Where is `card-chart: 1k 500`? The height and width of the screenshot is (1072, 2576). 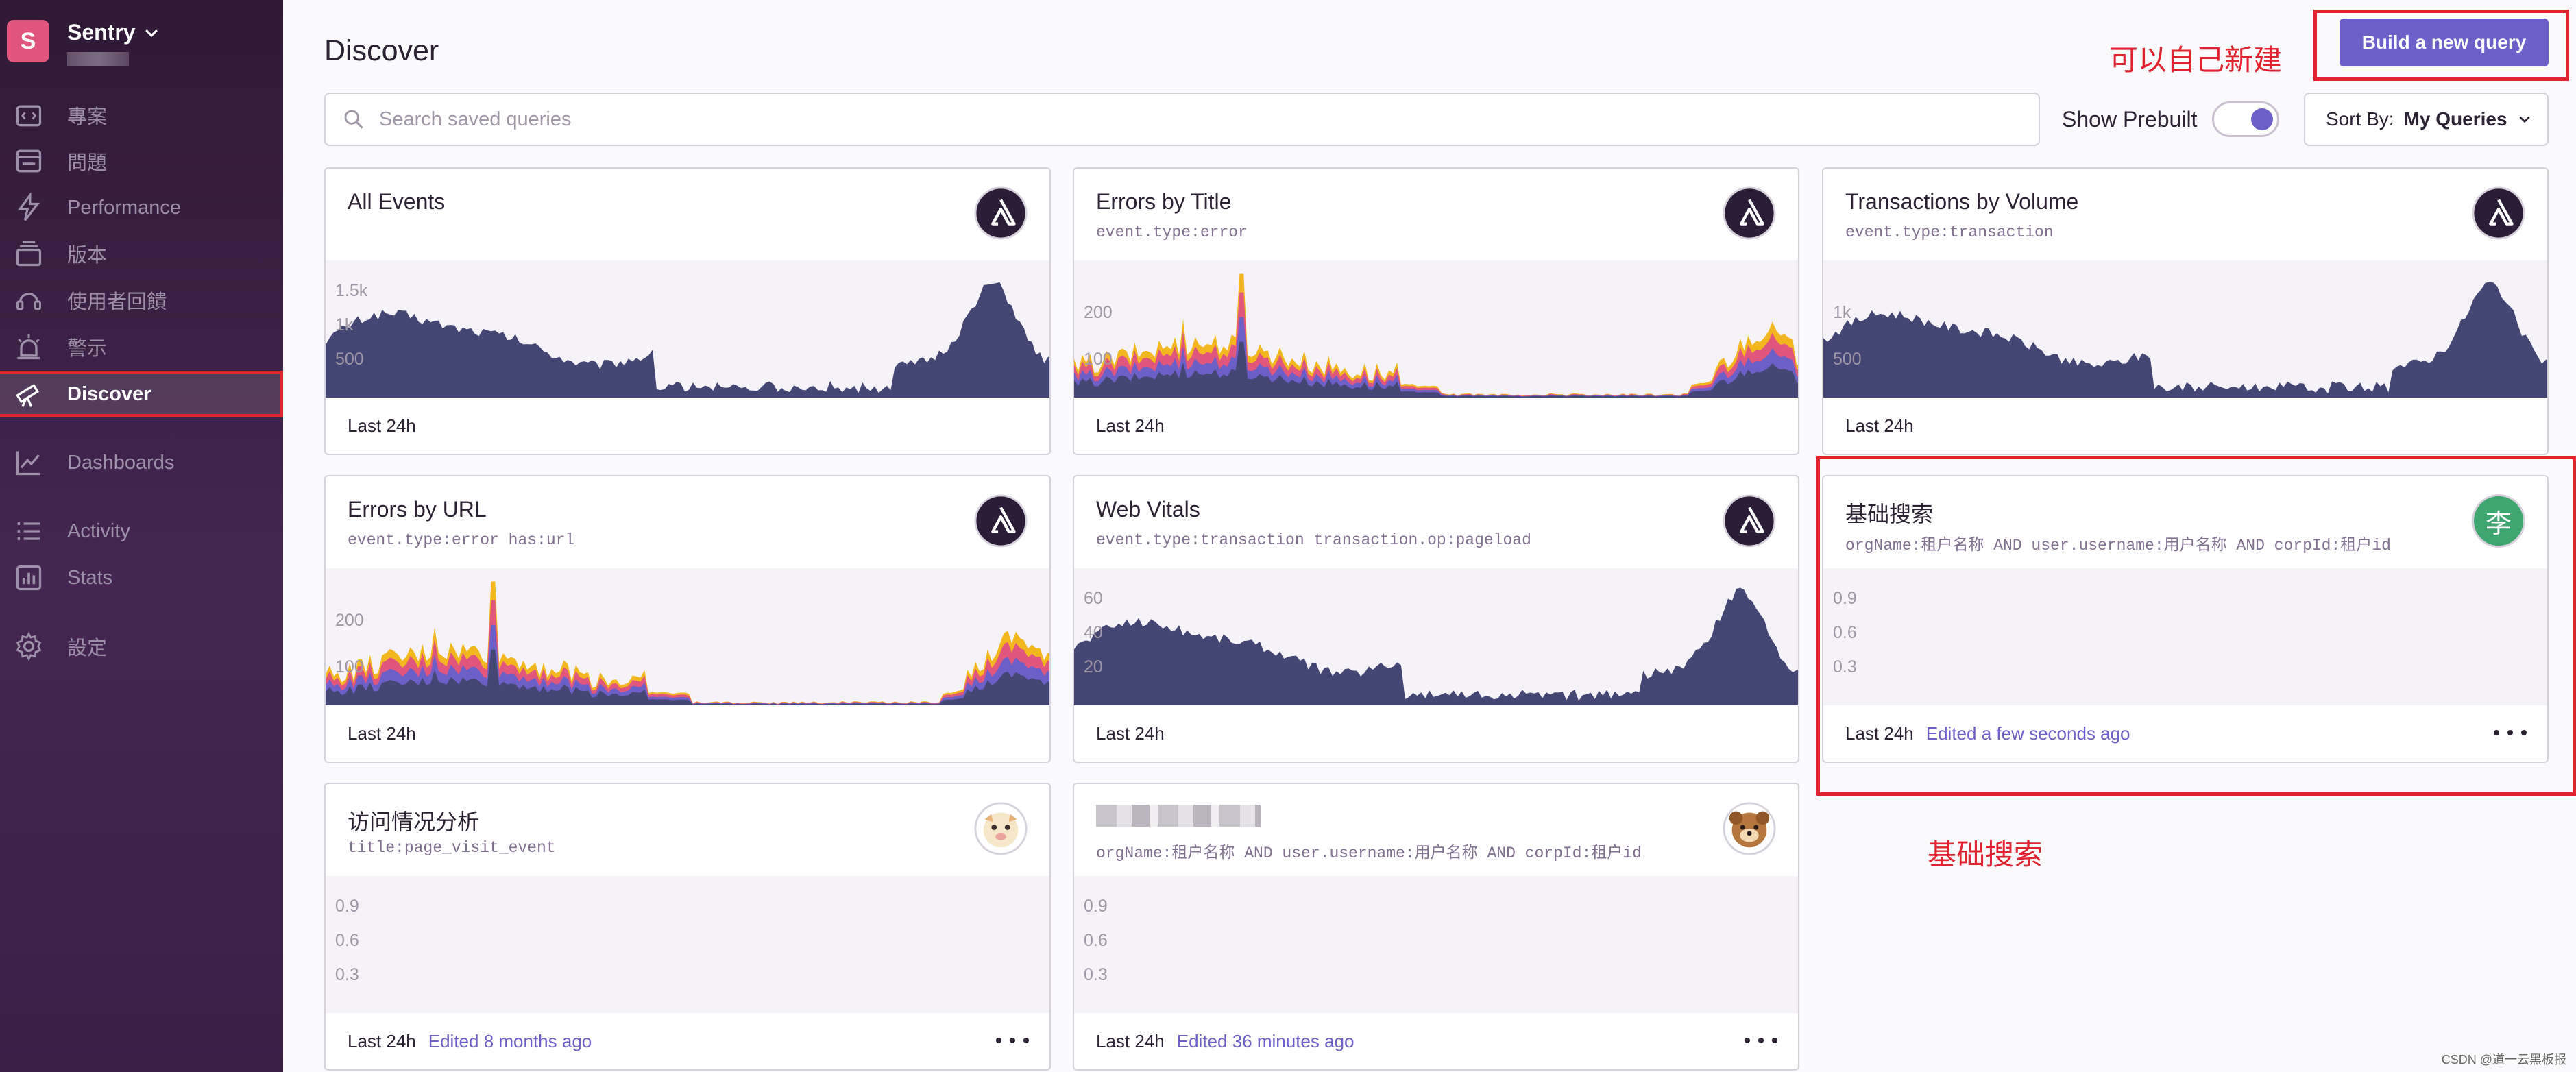 card-chart: 1k 500 is located at coordinates (2185, 329).